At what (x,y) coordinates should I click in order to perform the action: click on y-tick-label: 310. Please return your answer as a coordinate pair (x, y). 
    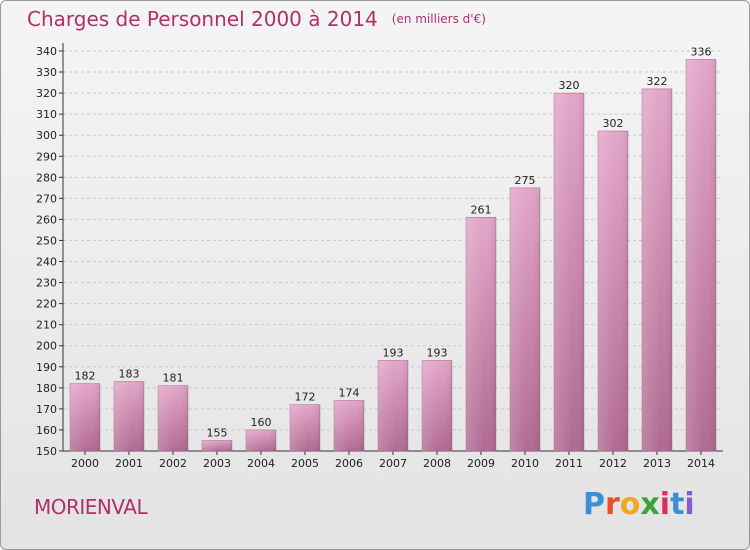
    Looking at the image, I should click on (46, 114).